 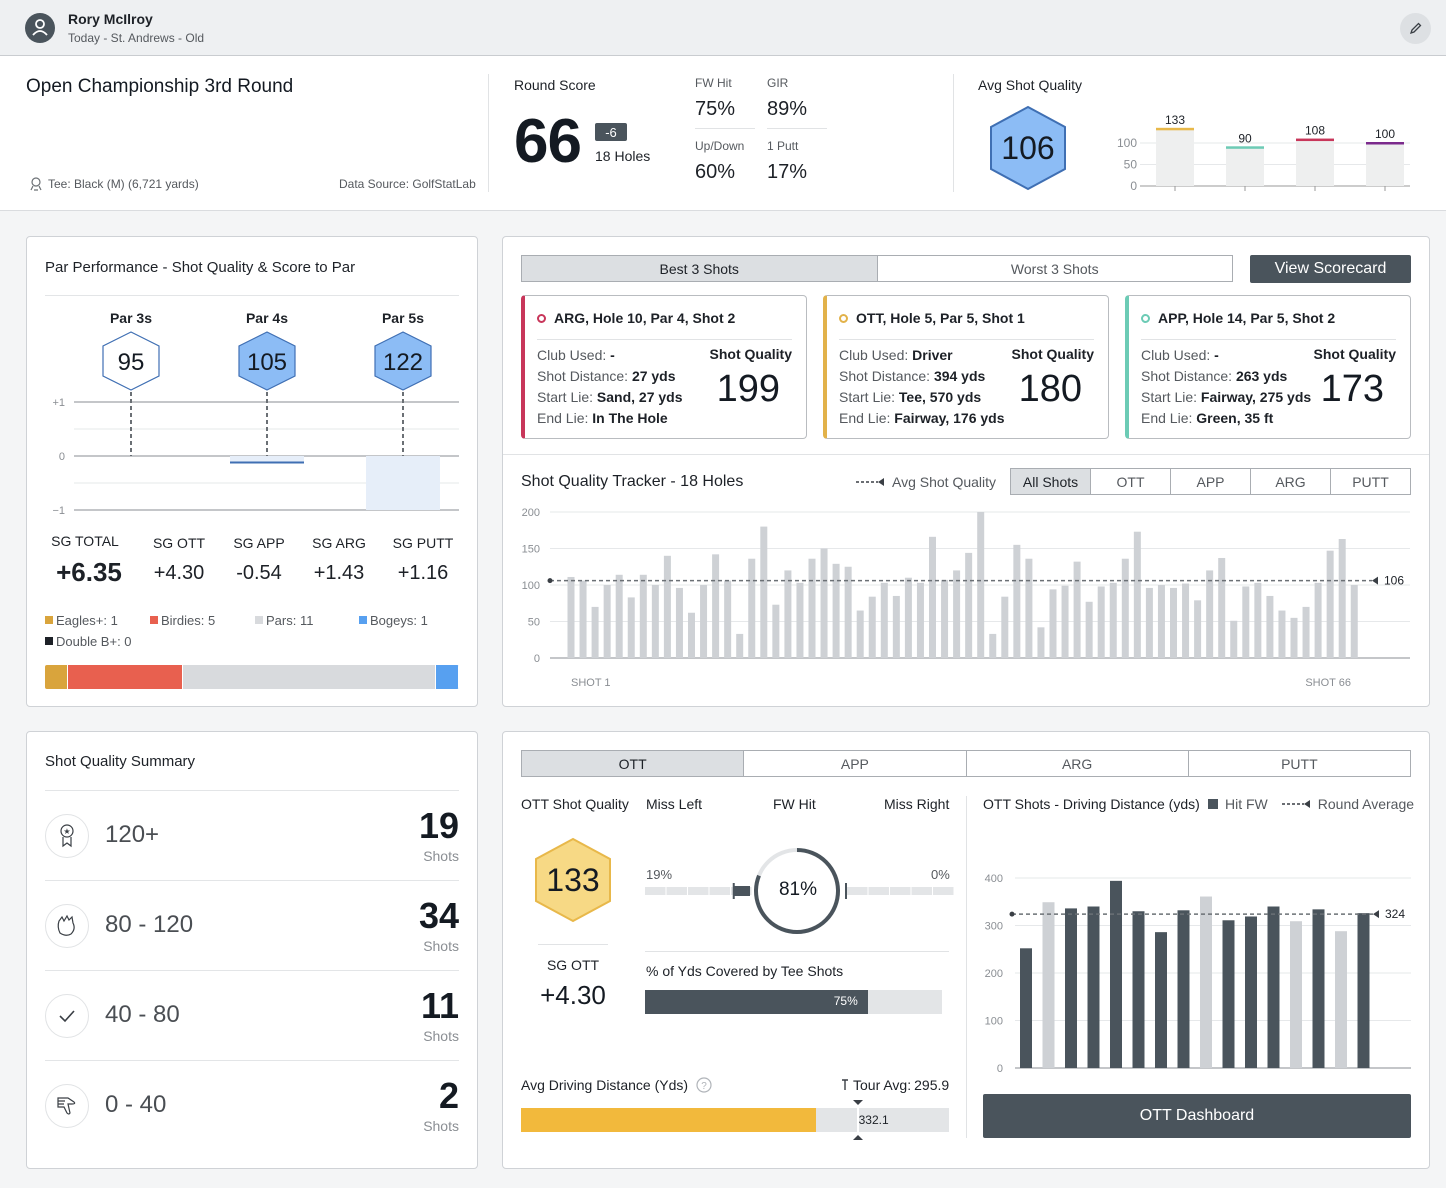 What do you see at coordinates (1352, 389) in the screenshot?
I see `shot-quality-value: 173` at bounding box center [1352, 389].